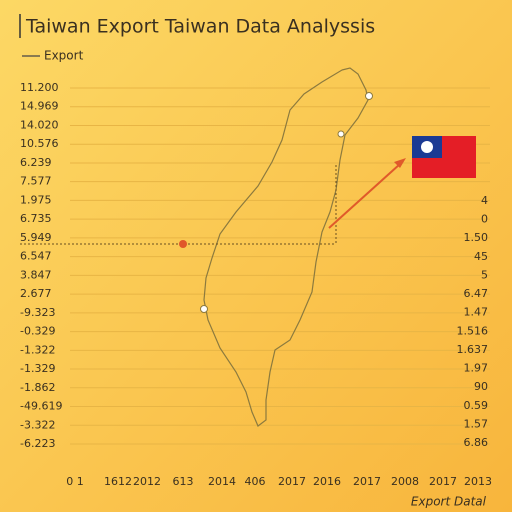  What do you see at coordinates (200, 27) in the screenshot?
I see `title: Taiwan Export Taiwan Data Analyssis` at bounding box center [200, 27].